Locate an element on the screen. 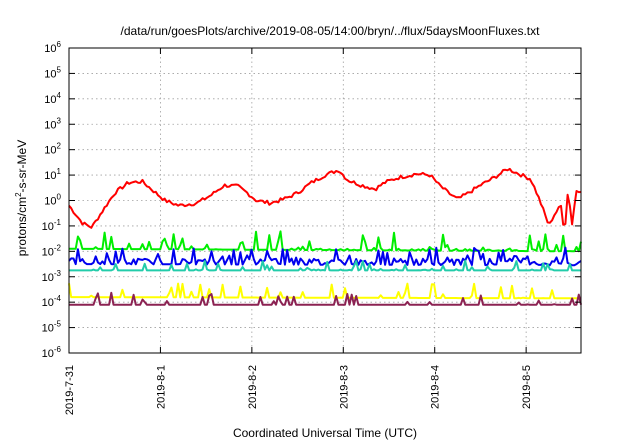  y-tick-label: 10⁻⁵ is located at coordinates (52, 327).